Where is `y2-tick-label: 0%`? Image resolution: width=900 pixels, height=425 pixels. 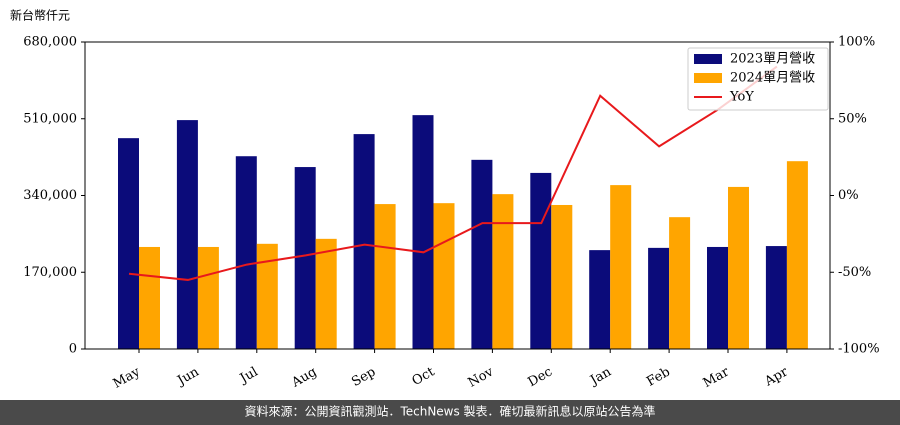
y2-tick-label: 0% is located at coordinates (848, 195).